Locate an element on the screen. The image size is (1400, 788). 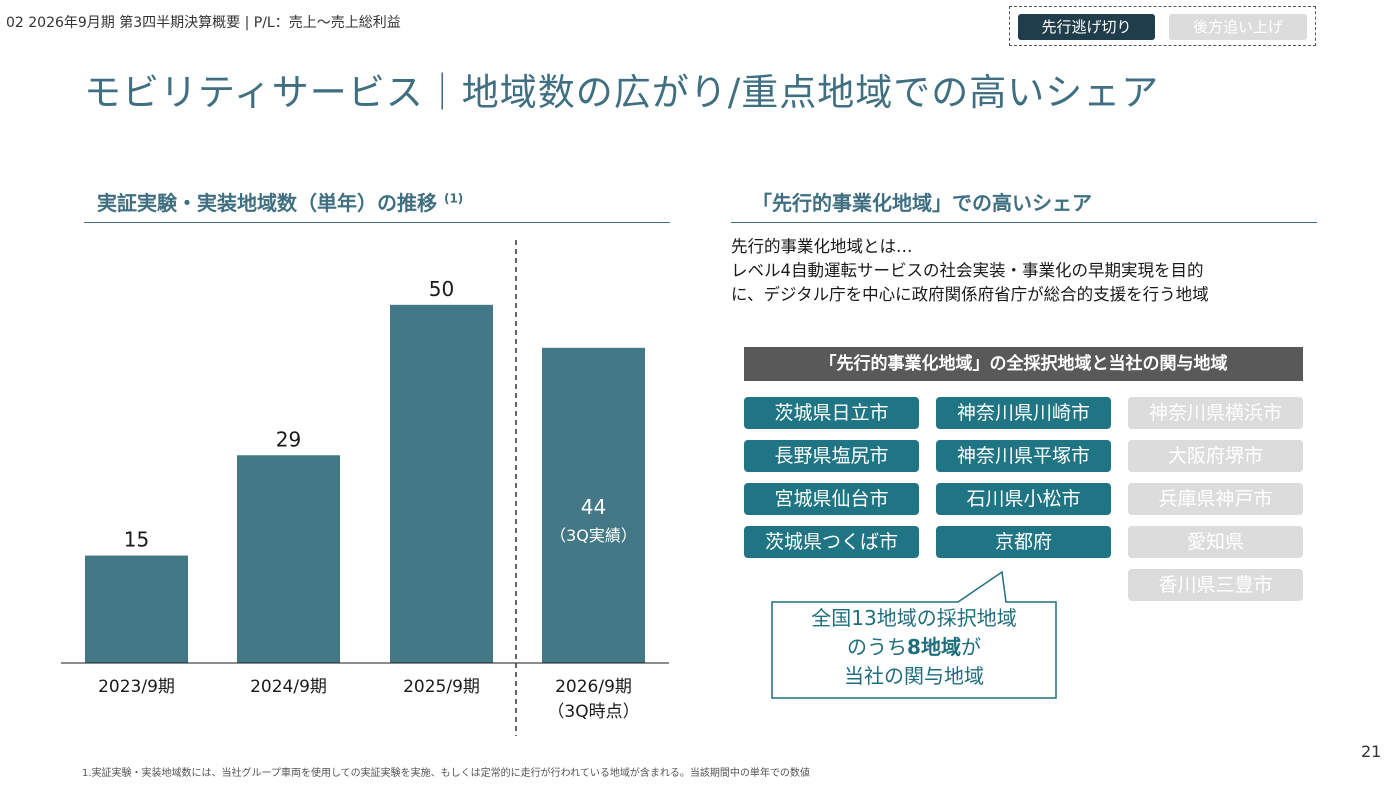
region-chip-other: 神奈川県横浜市 is located at coordinates (1215, 413).